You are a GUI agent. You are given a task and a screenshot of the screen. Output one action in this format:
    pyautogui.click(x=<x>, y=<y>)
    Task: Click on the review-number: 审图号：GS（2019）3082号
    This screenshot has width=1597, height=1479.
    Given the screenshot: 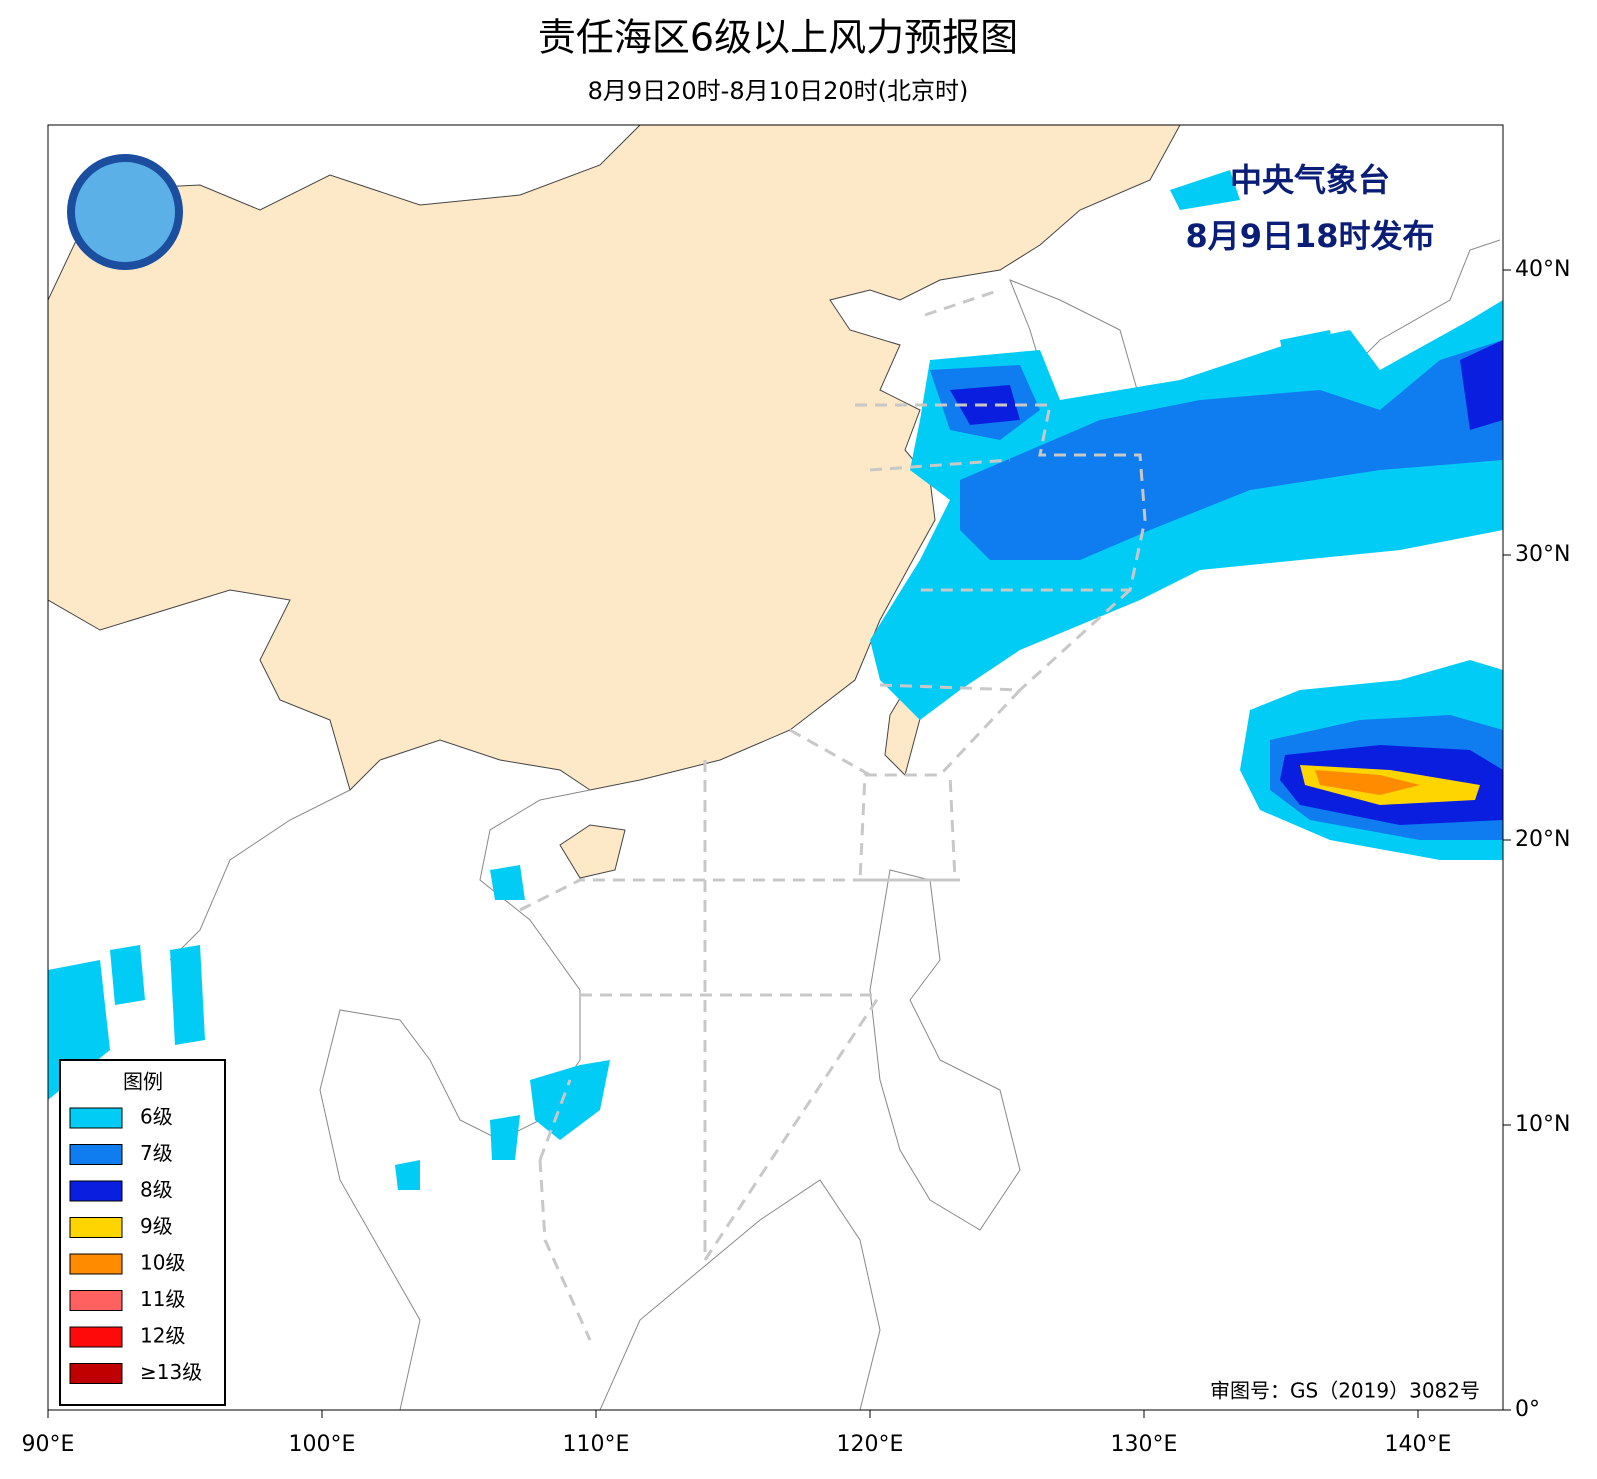 What is the action you would take?
    pyautogui.click(x=1345, y=1391)
    